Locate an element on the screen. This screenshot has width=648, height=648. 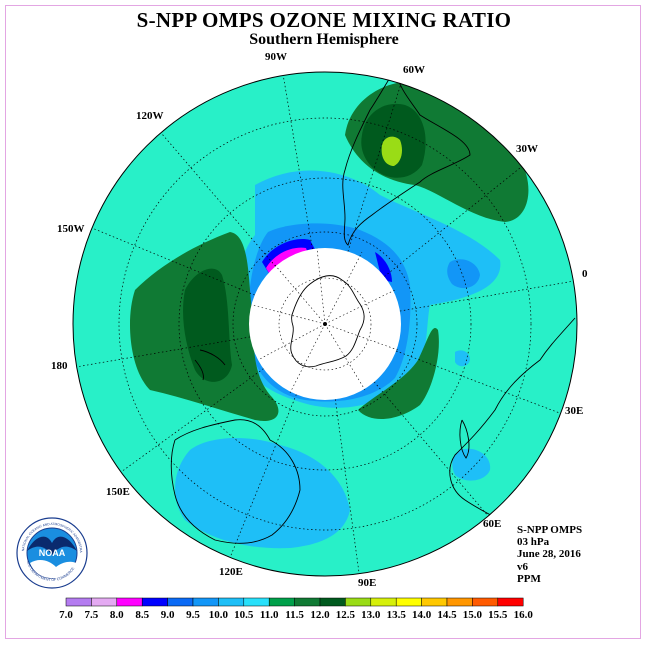
legend-tick-label: 14.0 is located at coordinates (422, 615).